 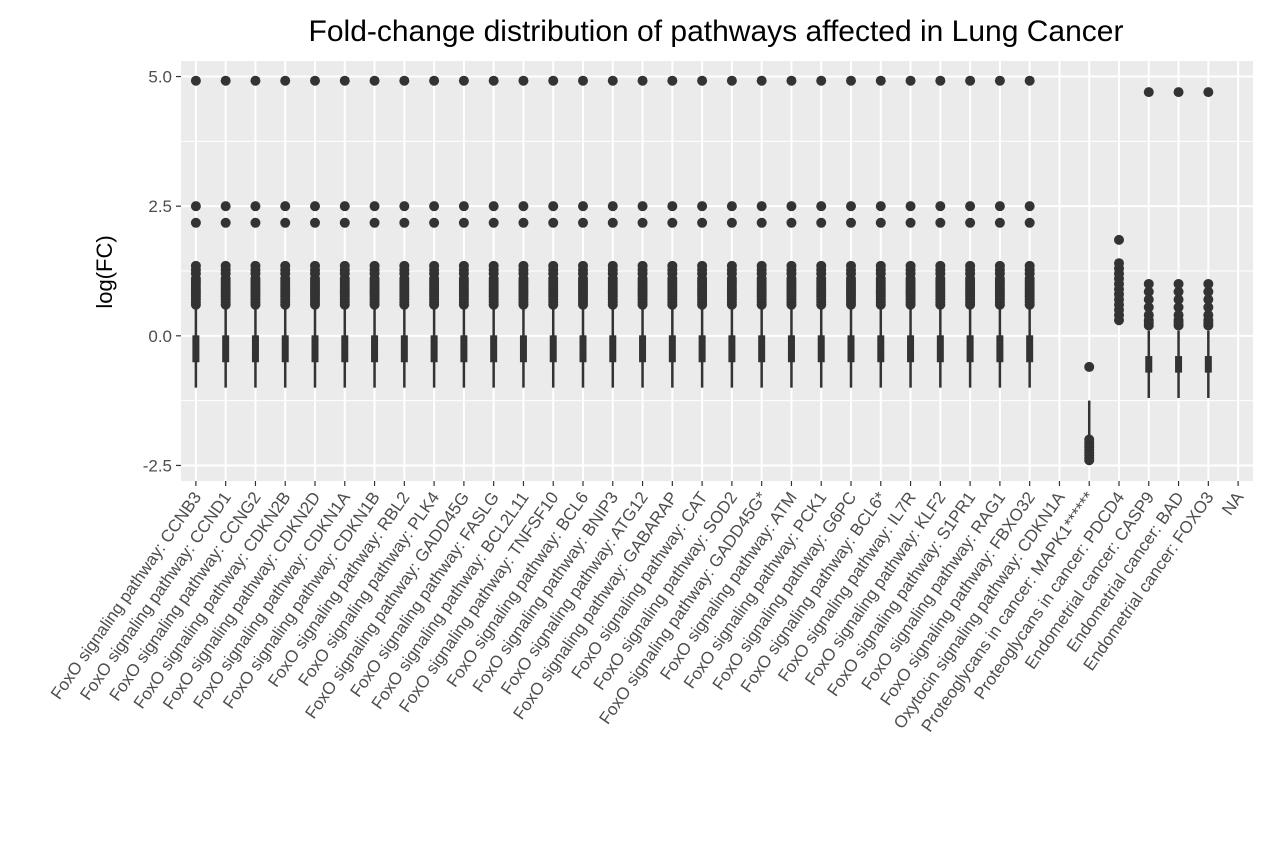 What do you see at coordinates (1232, 503) in the screenshot?
I see `x-tick-label: NA` at bounding box center [1232, 503].